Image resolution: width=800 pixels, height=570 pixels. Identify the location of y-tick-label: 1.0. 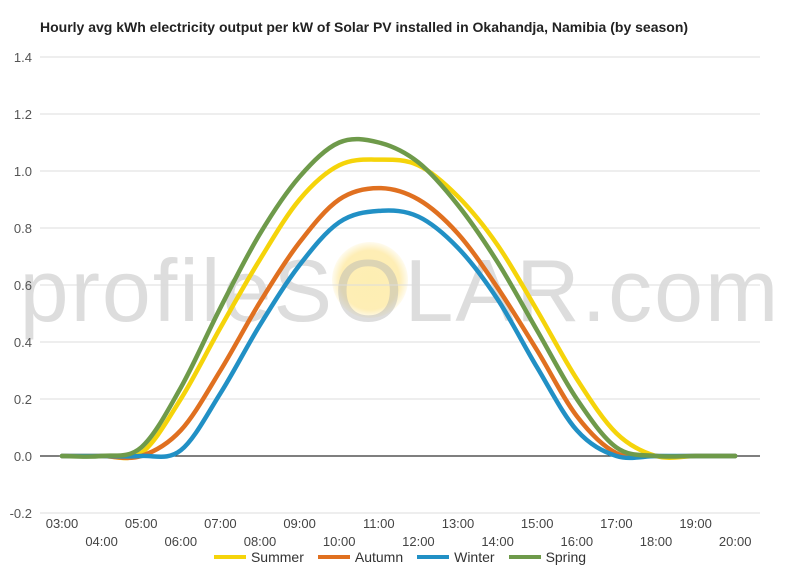
(23, 171).